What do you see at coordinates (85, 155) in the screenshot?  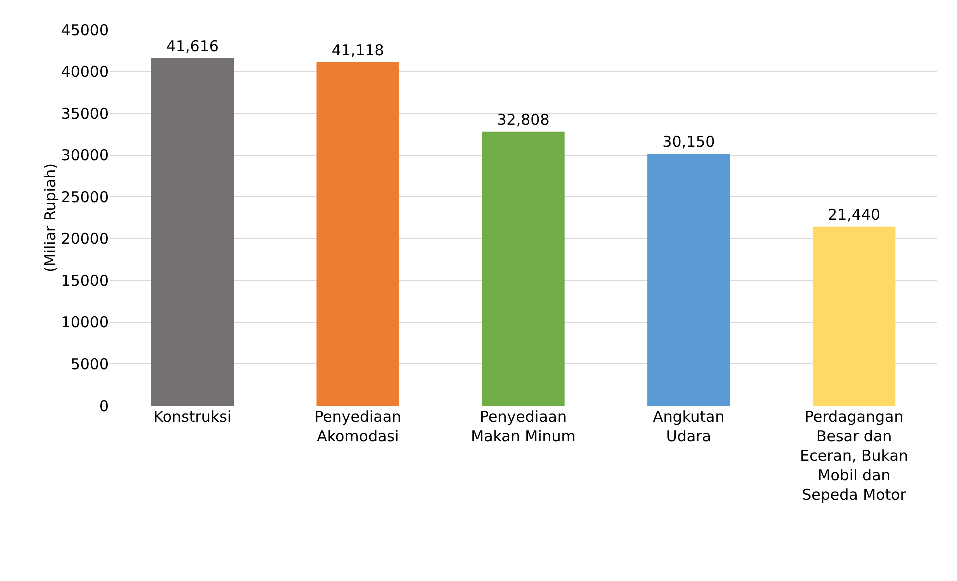 I see `y-tick-label: 30000` at bounding box center [85, 155].